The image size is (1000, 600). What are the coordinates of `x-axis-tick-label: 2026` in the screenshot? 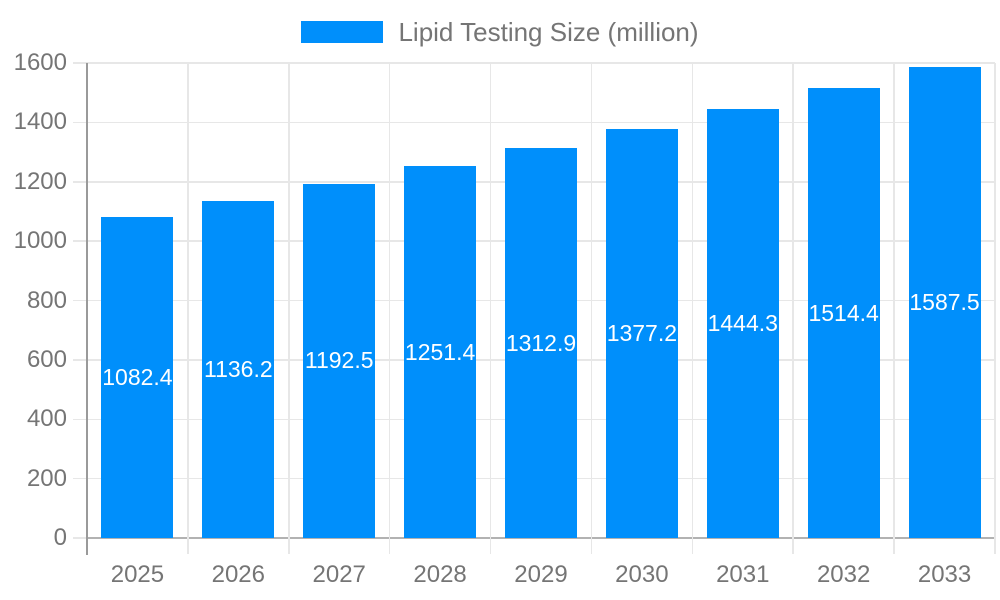 It's located at (238, 574).